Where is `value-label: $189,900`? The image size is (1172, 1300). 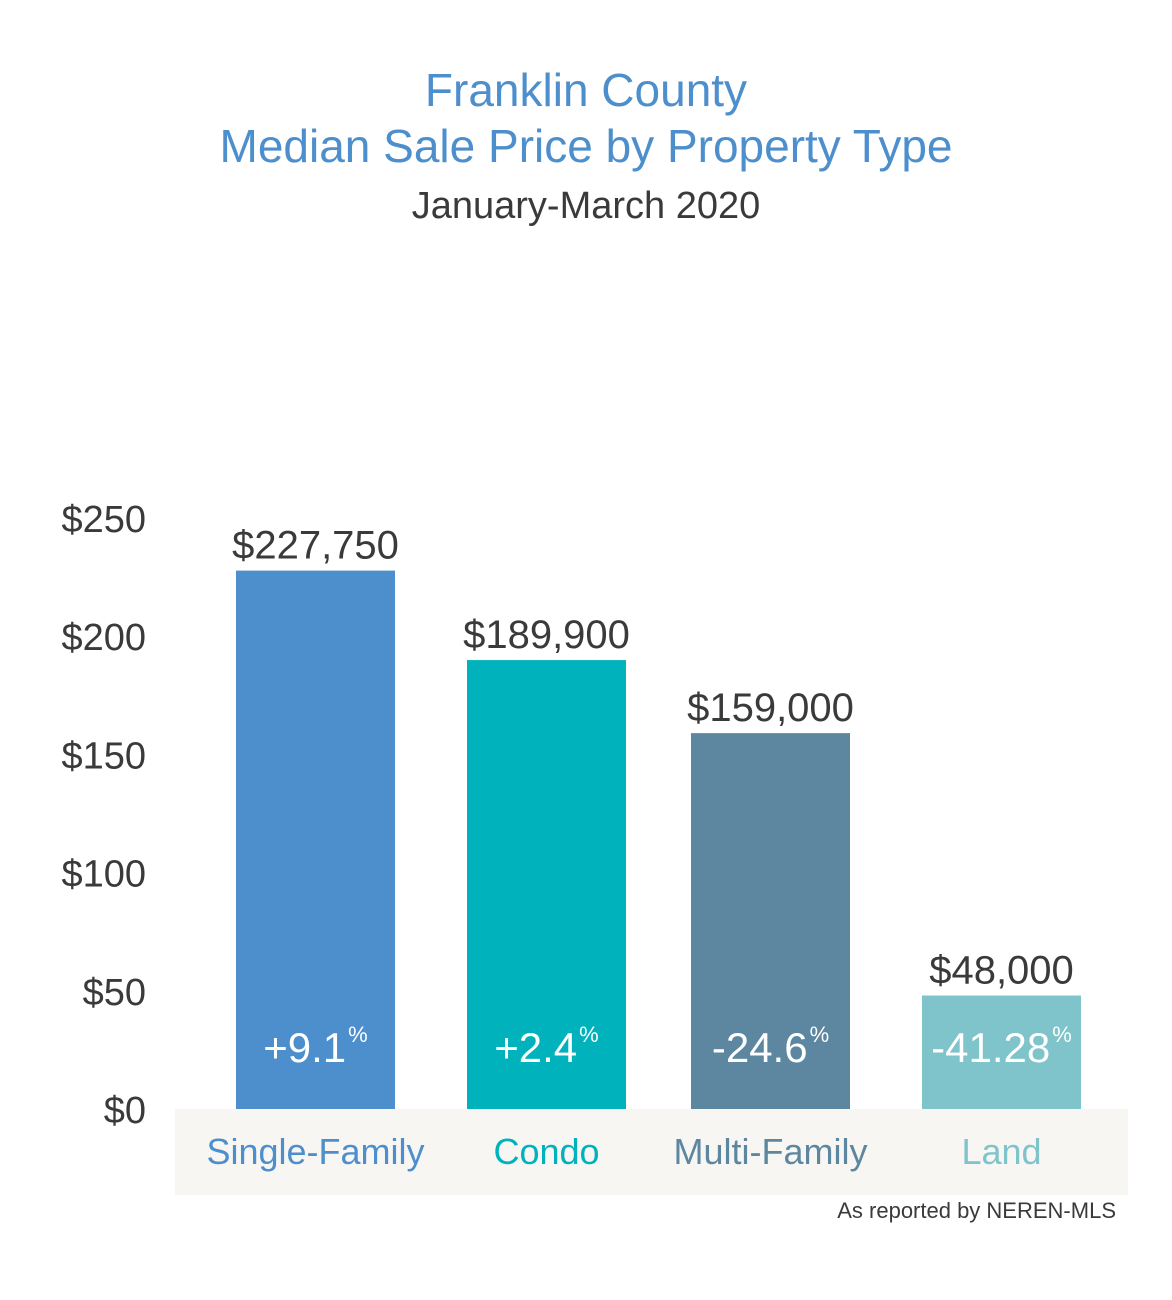
value-label: $189,900 is located at coordinates (546, 635).